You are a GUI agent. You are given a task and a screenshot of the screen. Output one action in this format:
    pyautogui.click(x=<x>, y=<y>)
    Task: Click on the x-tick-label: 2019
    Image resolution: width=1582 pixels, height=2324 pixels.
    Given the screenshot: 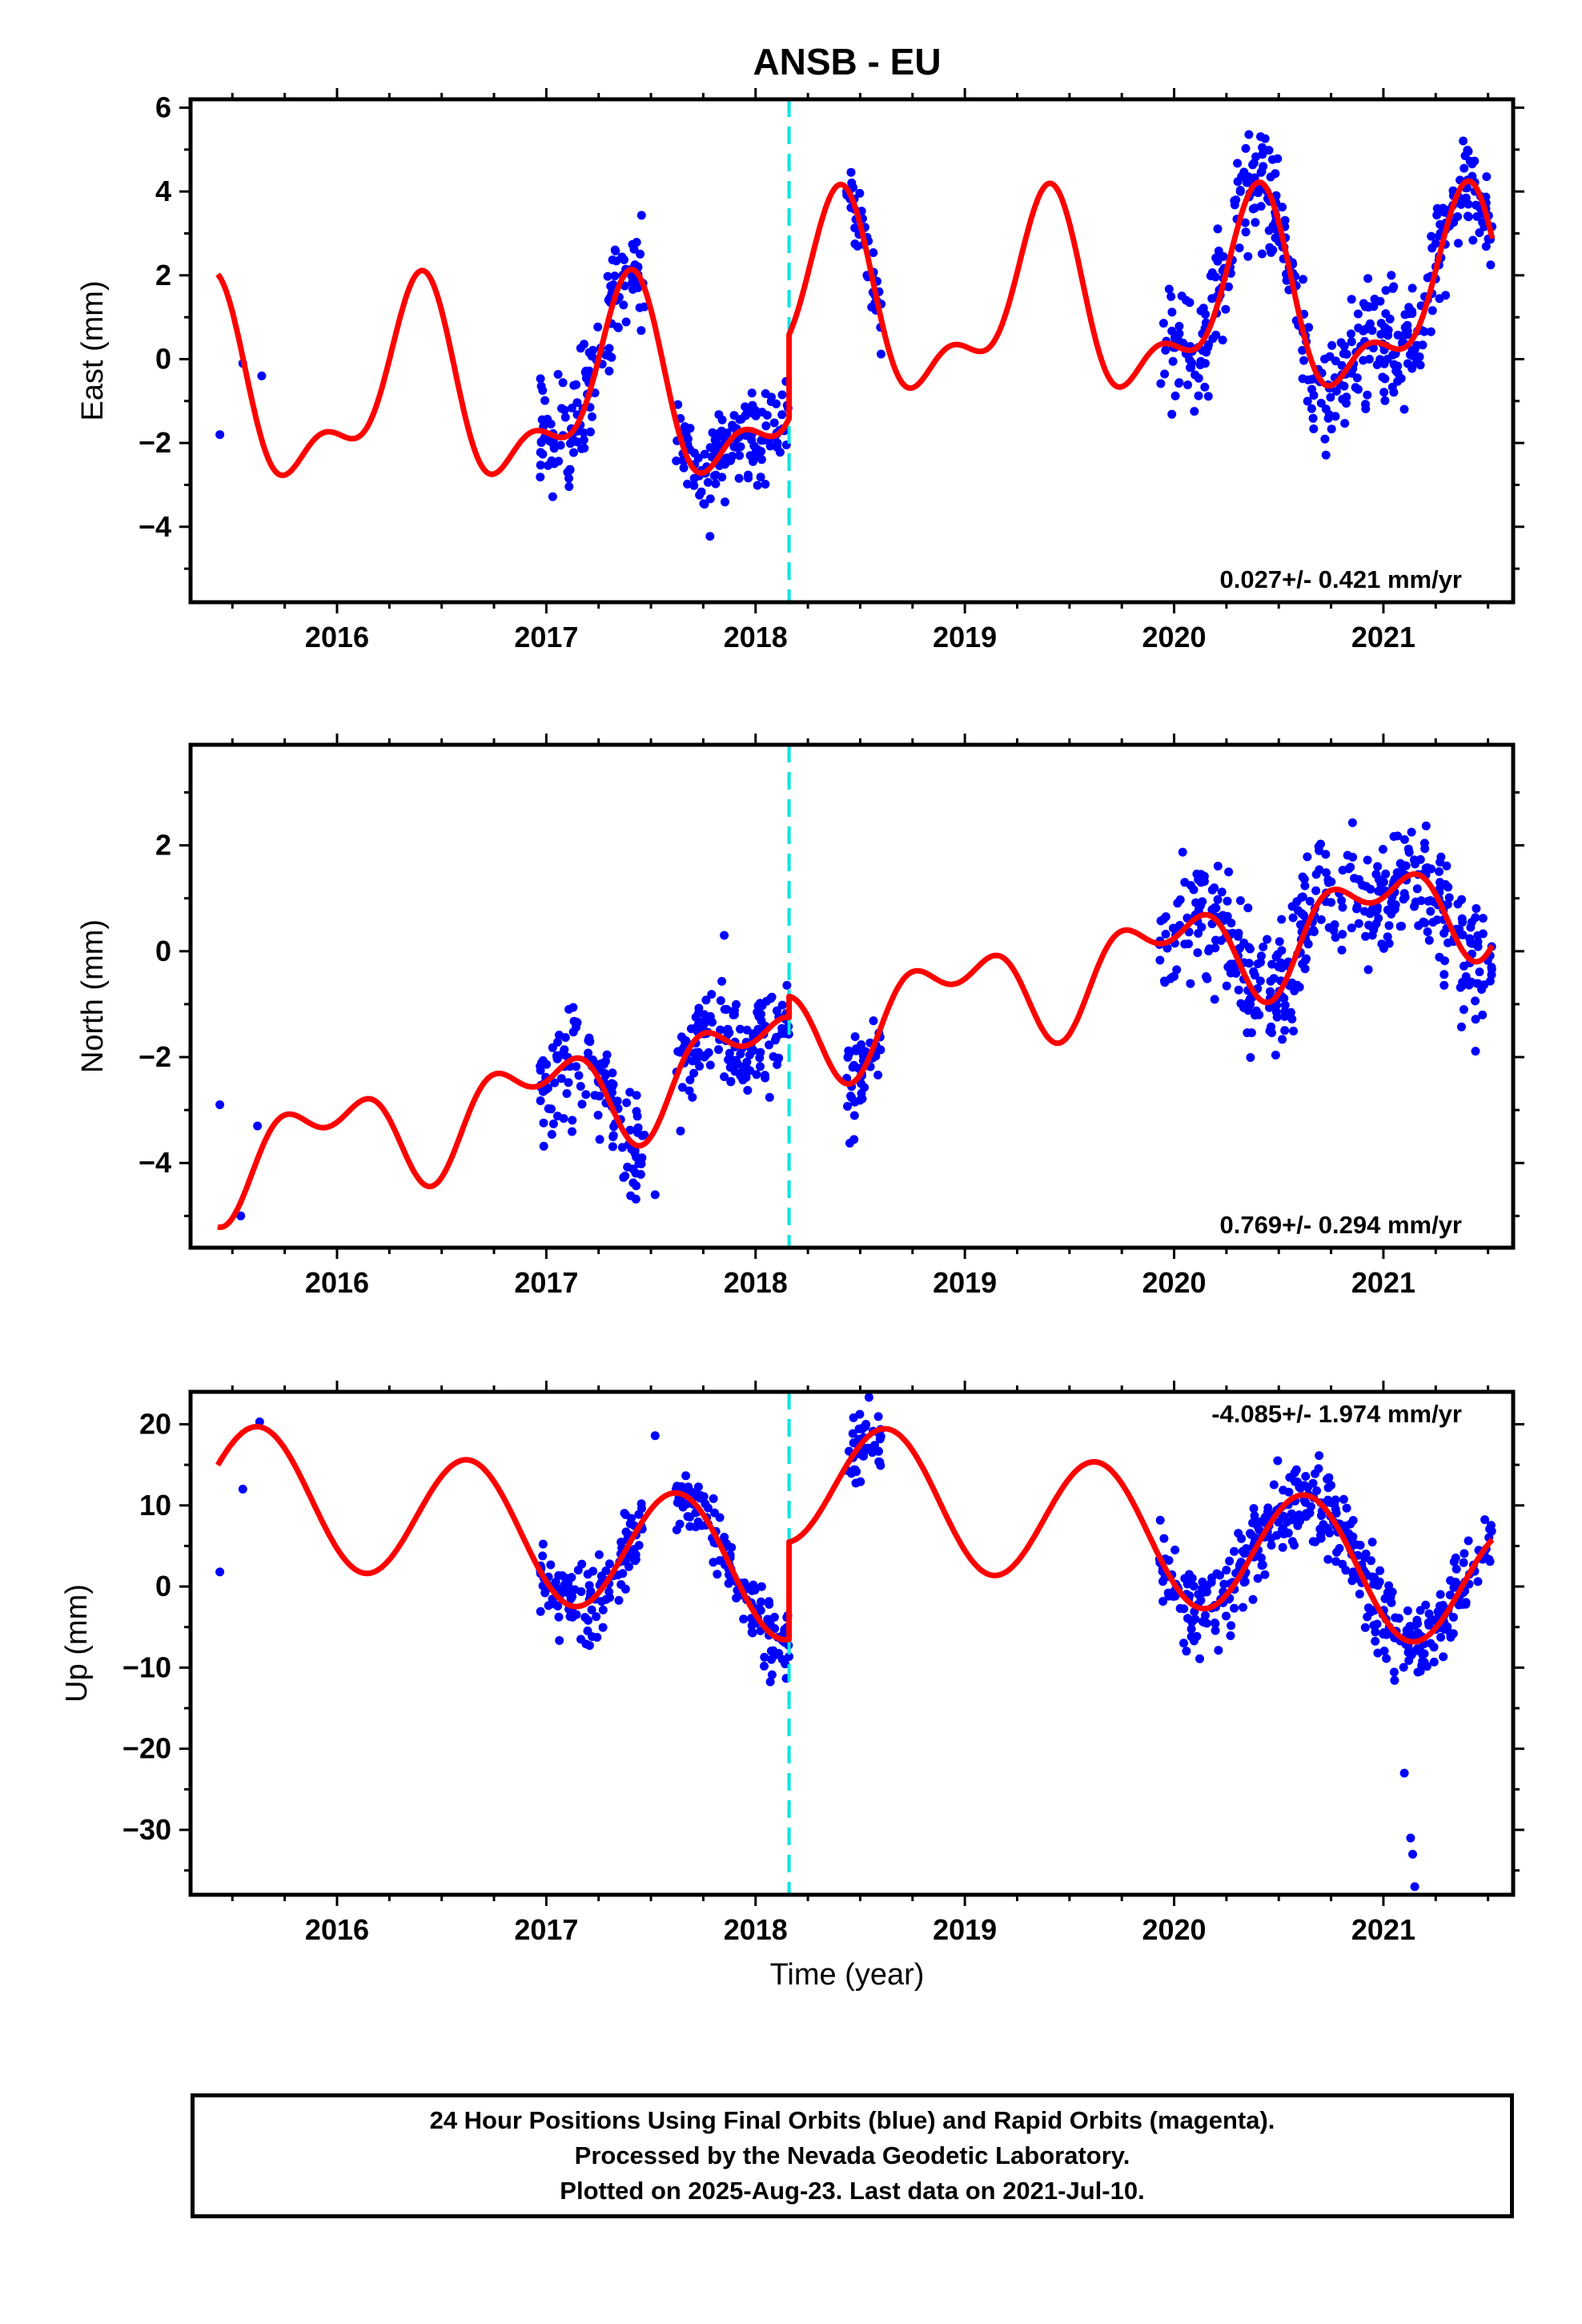 What is the action you would take?
    pyautogui.click(x=965, y=637)
    